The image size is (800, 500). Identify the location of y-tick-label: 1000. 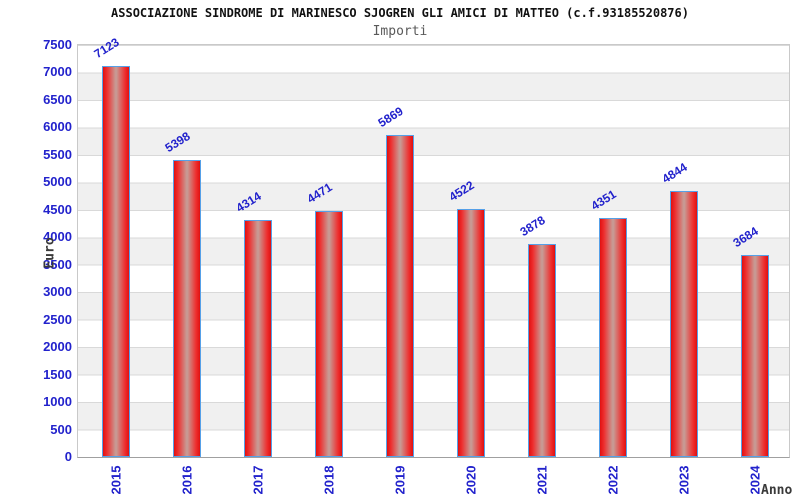
(57, 402).